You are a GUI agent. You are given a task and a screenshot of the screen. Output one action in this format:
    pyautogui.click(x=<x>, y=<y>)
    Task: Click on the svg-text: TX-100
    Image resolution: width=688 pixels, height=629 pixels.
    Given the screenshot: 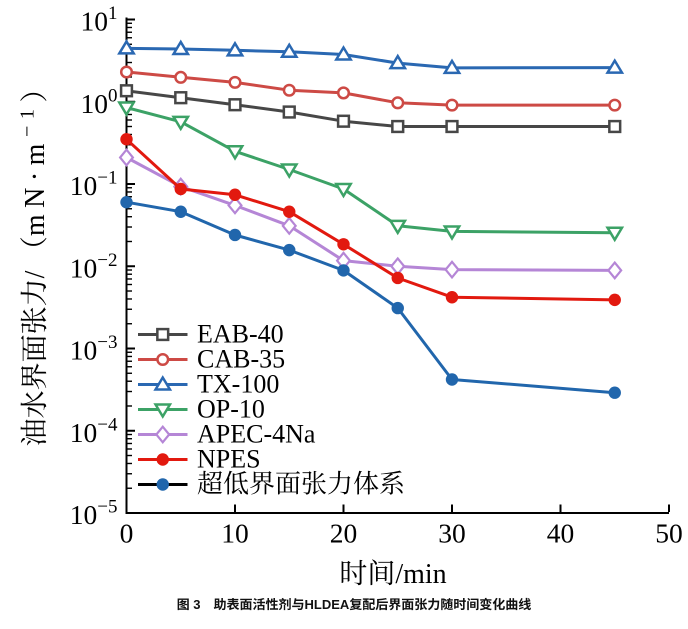 What is the action you would take?
    pyautogui.click(x=238, y=384)
    